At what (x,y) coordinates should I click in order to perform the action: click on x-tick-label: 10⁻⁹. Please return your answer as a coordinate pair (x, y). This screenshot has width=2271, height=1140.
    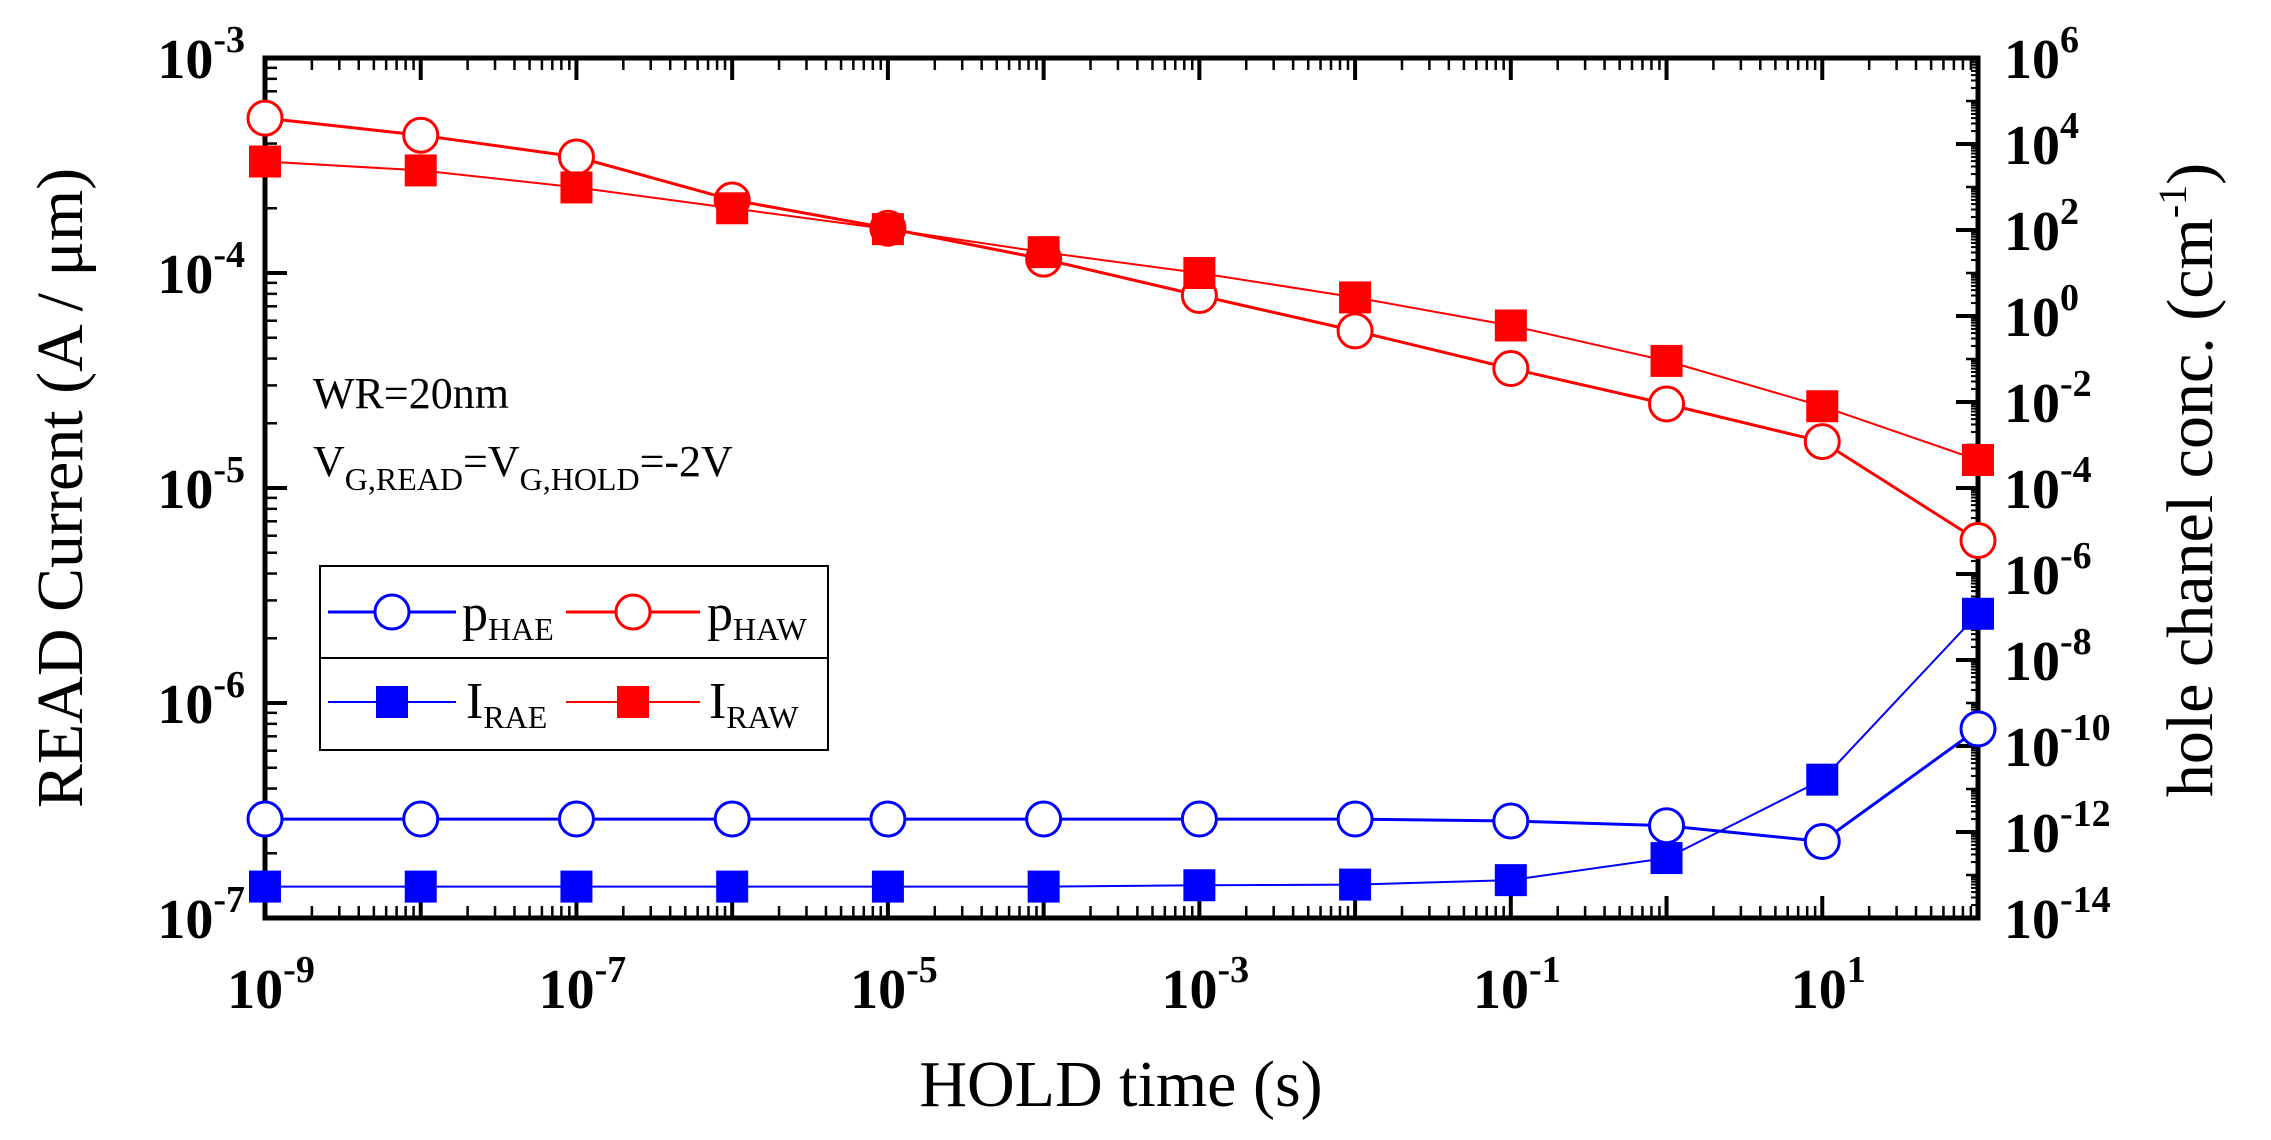
    Looking at the image, I should click on (271, 985).